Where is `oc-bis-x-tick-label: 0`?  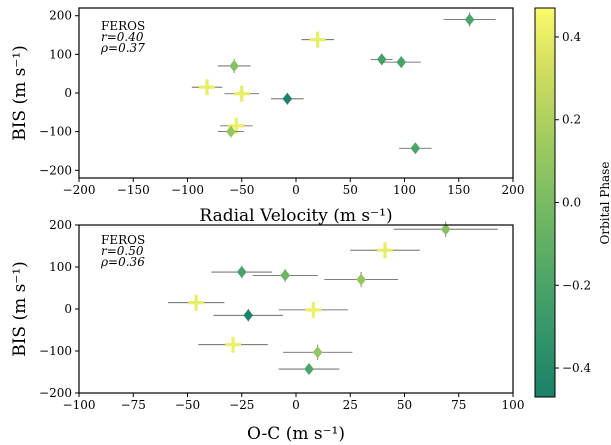 oc-bis-x-tick-label: 0 is located at coordinates (296, 405).